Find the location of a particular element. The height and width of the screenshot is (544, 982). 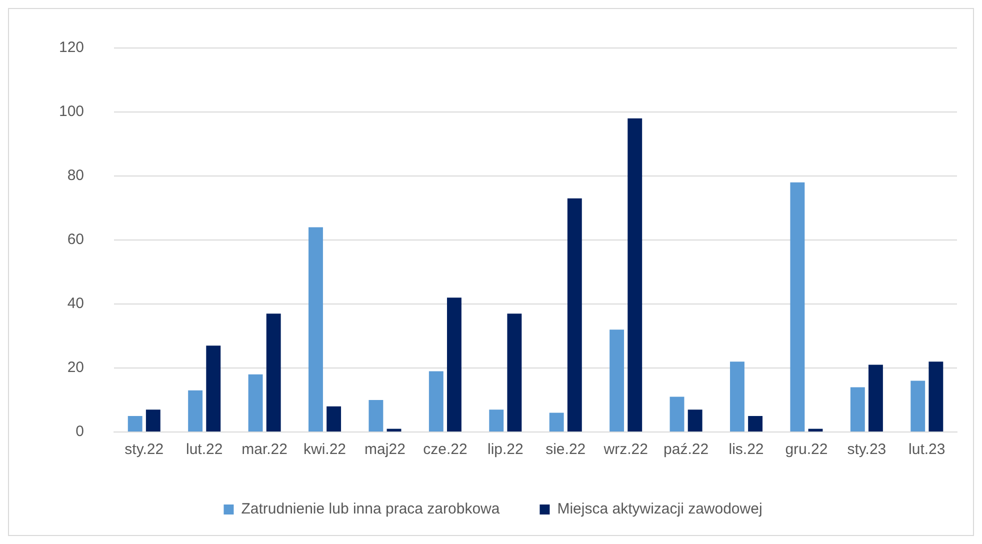

x-tick-label: lut.22 is located at coordinates (204, 449).